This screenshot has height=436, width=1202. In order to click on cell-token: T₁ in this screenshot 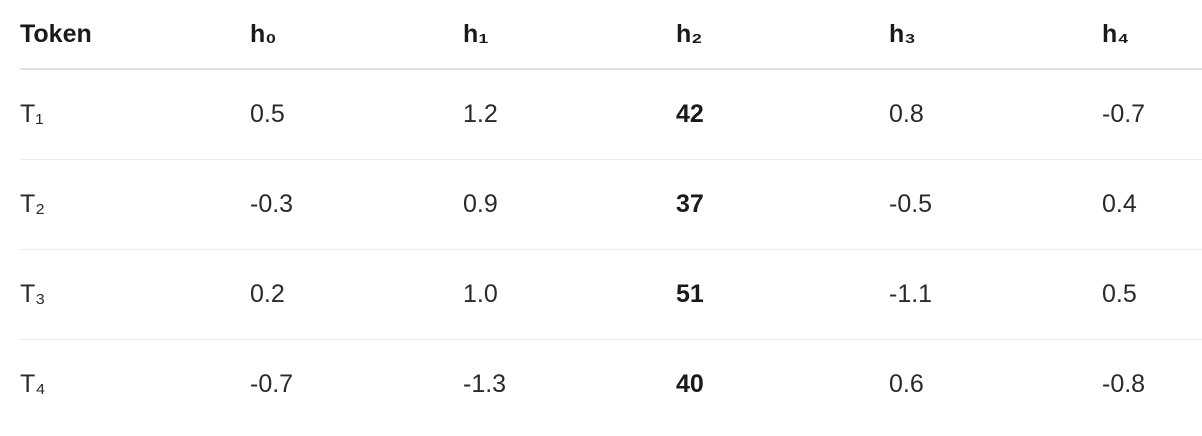, I will do `click(135, 114)`.